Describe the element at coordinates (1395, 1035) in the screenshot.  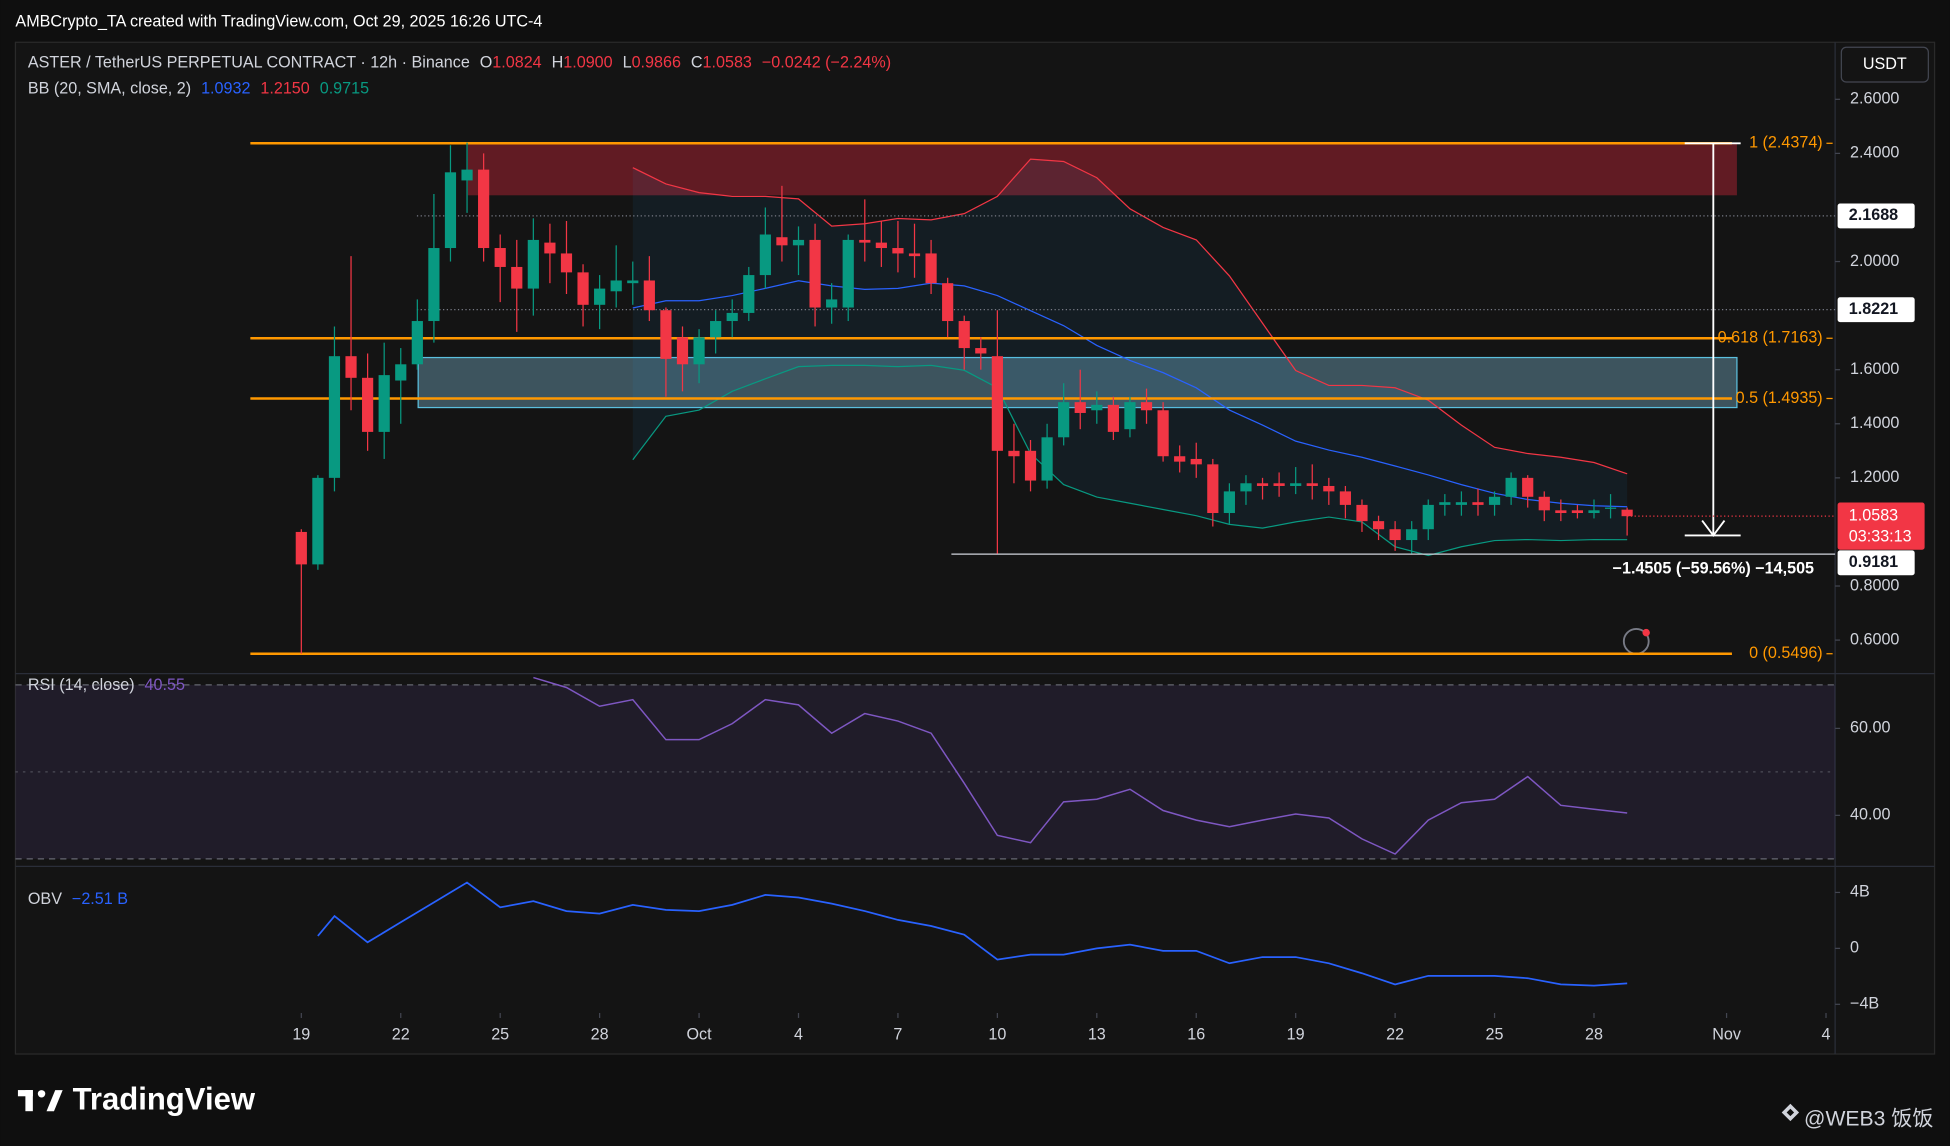
I see `x-tick-label: 22` at that location.